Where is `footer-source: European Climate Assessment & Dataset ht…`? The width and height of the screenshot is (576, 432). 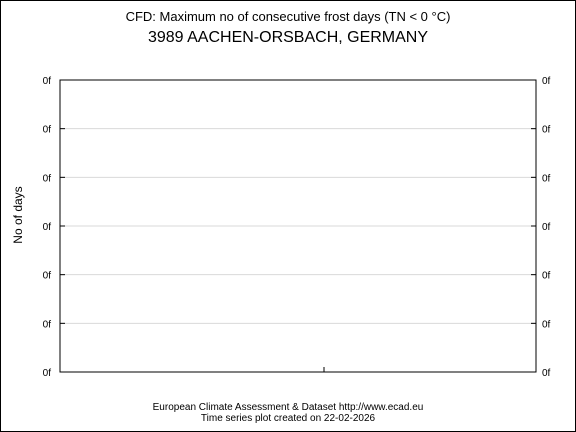 footer-source: European Climate Assessment & Dataset ht… is located at coordinates (288, 407).